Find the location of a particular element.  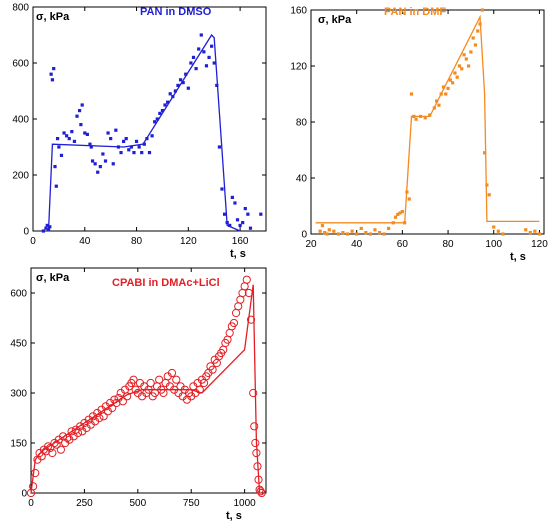

x-tick-label: 60 is located at coordinates (403, 244).